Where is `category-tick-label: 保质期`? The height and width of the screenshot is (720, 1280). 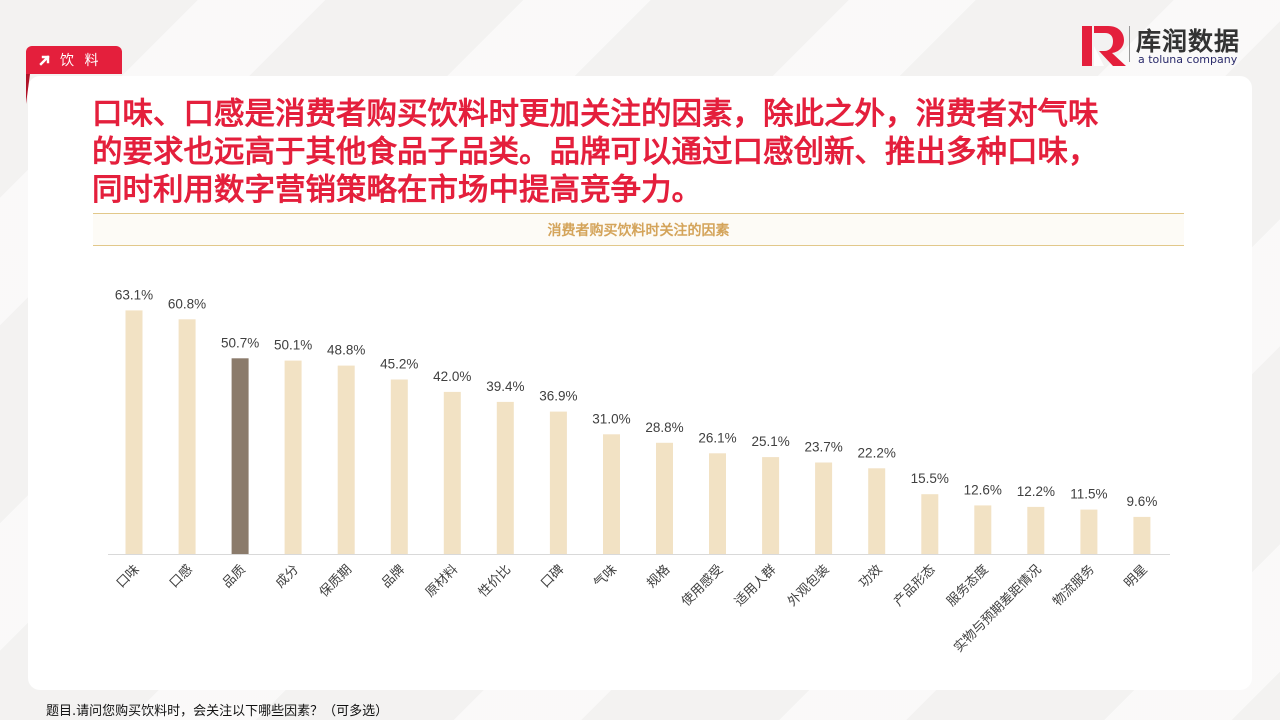
category-tick-label: 保质期 is located at coordinates (336, 581).